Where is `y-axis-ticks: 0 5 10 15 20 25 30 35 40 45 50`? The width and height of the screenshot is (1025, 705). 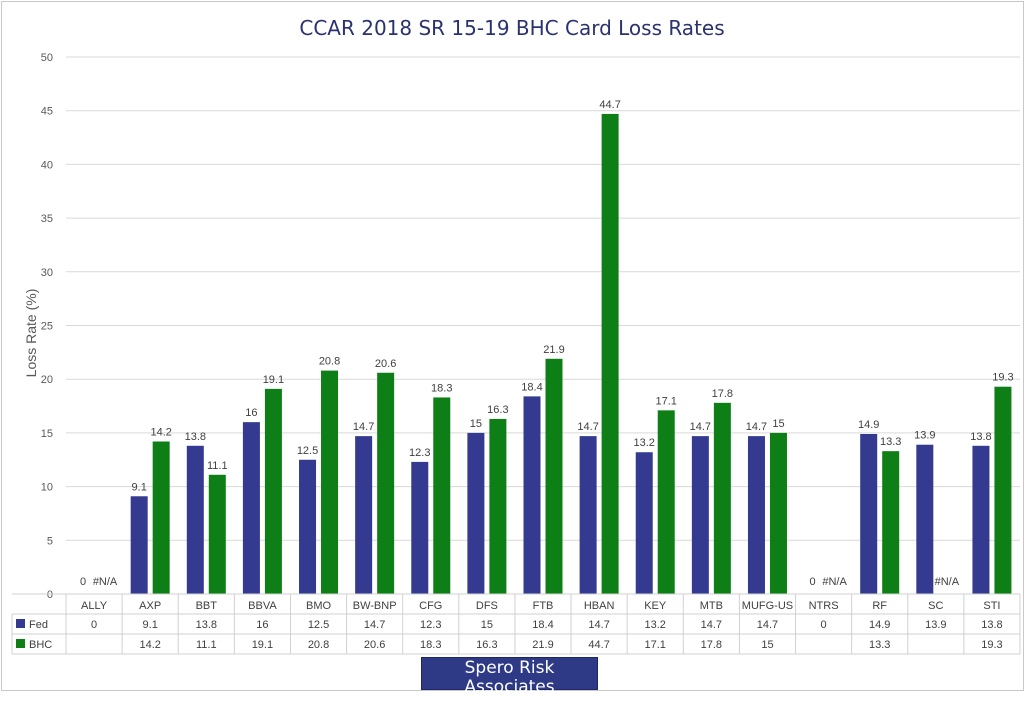
y-axis-ticks: 0 5 10 15 20 25 30 35 40 45 50 is located at coordinates (47, 326).